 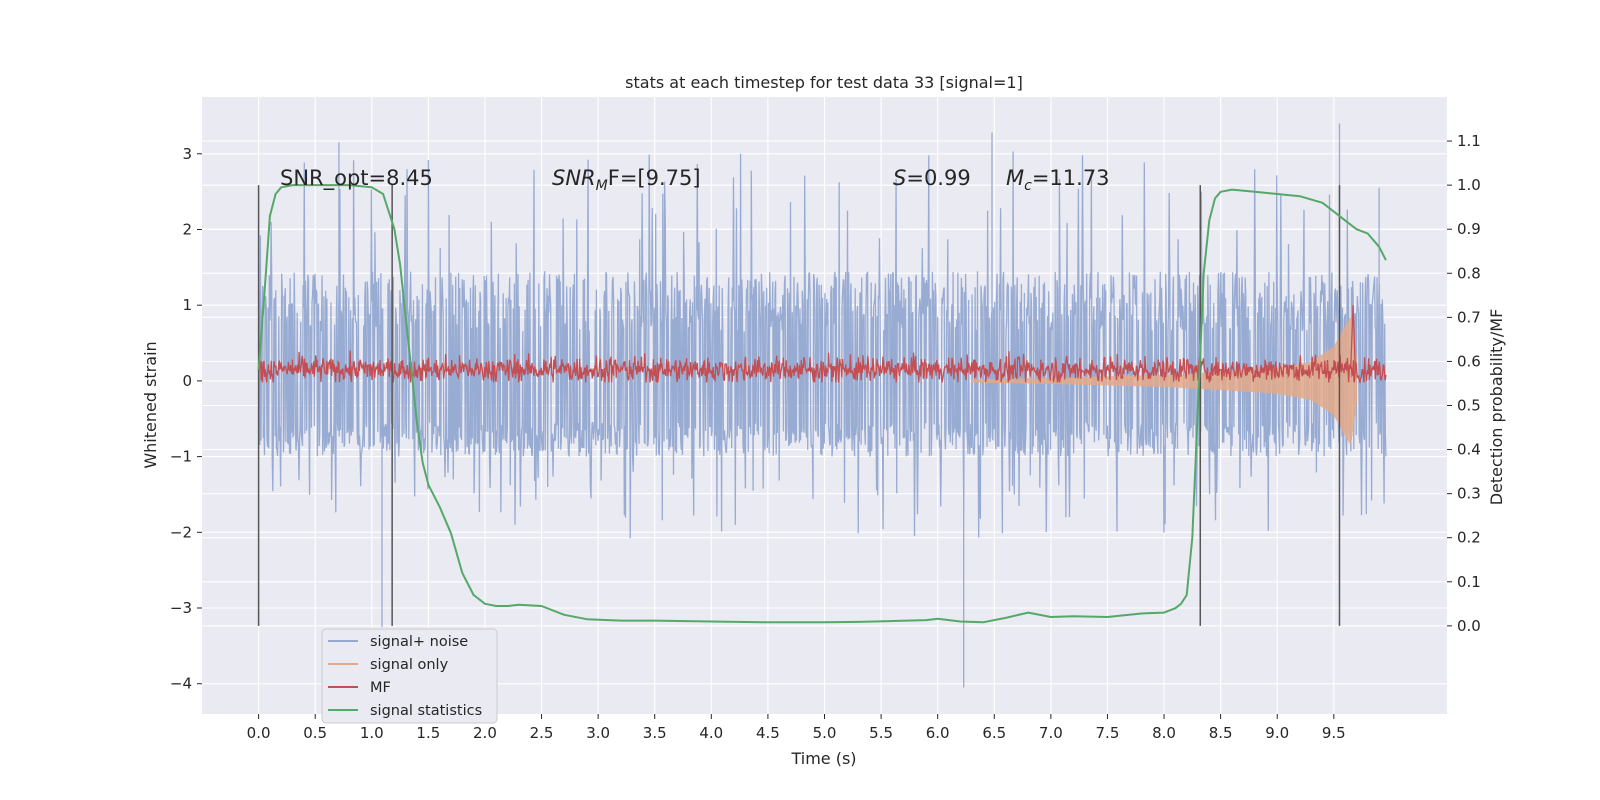 I want to click on x-tick-label: 7.0, so click(x=1051, y=733).